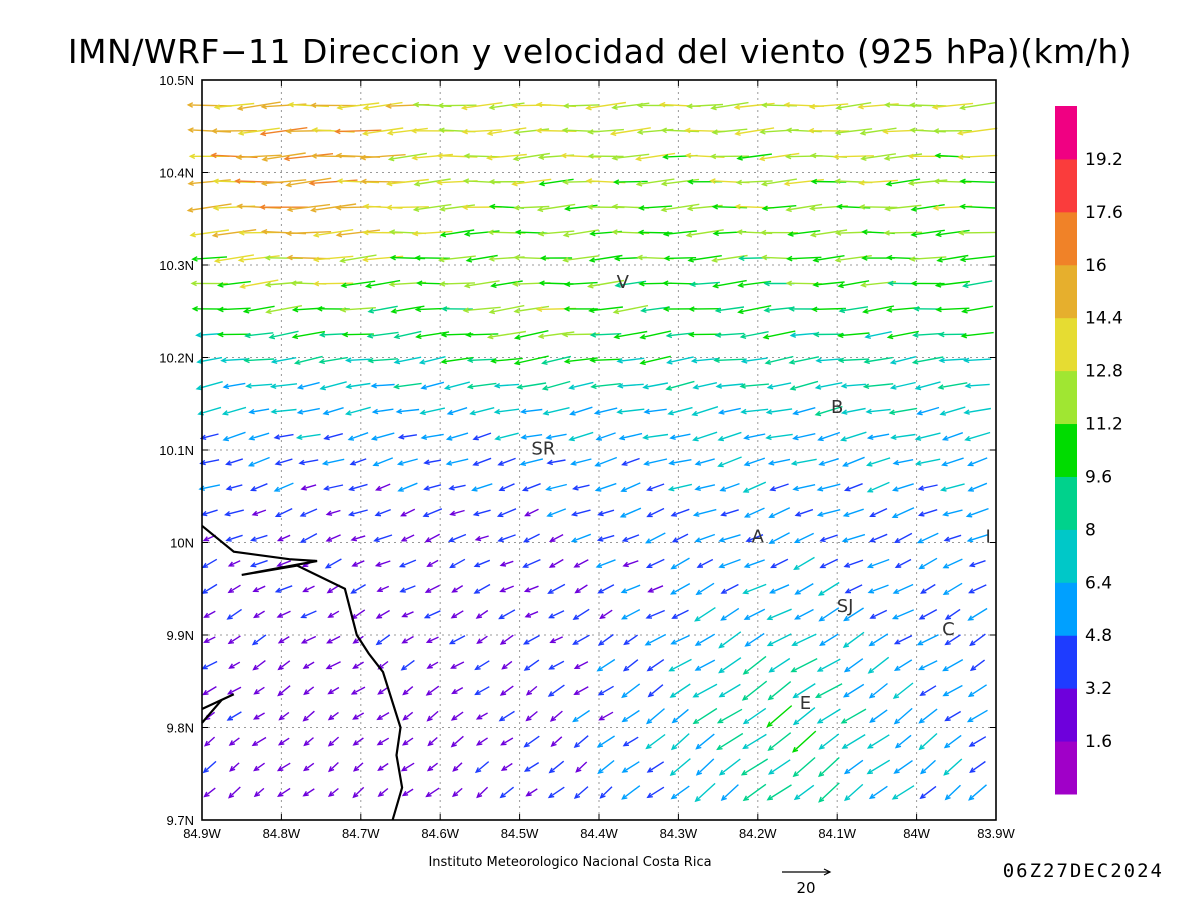 The width and height of the screenshot is (1200, 900). I want to click on colorbar-label: 12.8, so click(1104, 372).